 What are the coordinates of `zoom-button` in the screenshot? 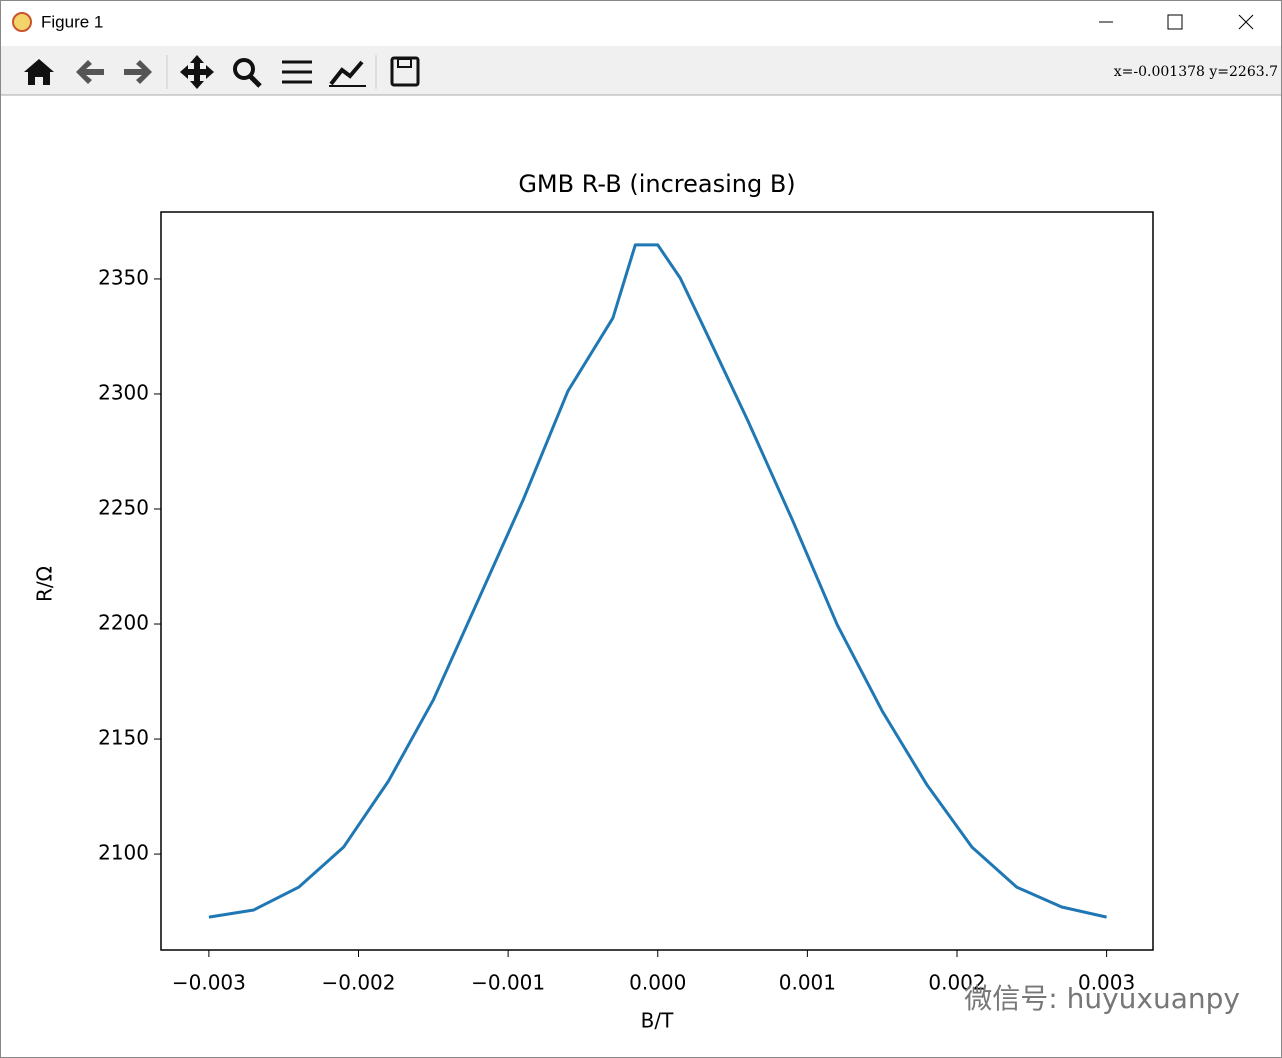 It's located at (244, 69).